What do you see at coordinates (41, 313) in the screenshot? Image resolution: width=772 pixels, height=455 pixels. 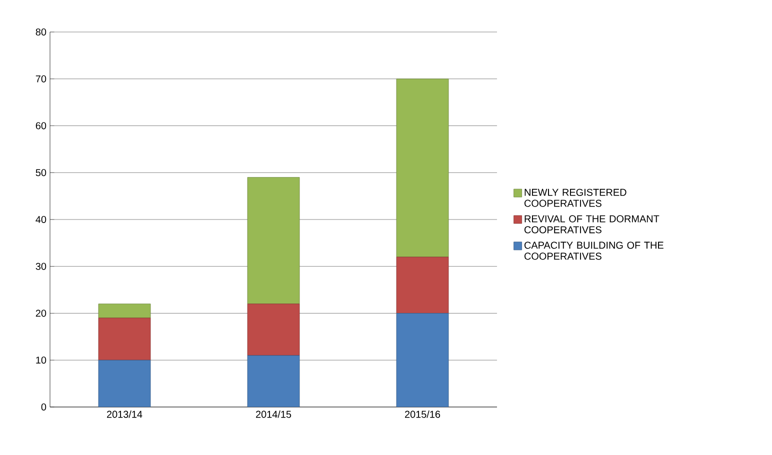 I see `y-tick-label: 20` at bounding box center [41, 313].